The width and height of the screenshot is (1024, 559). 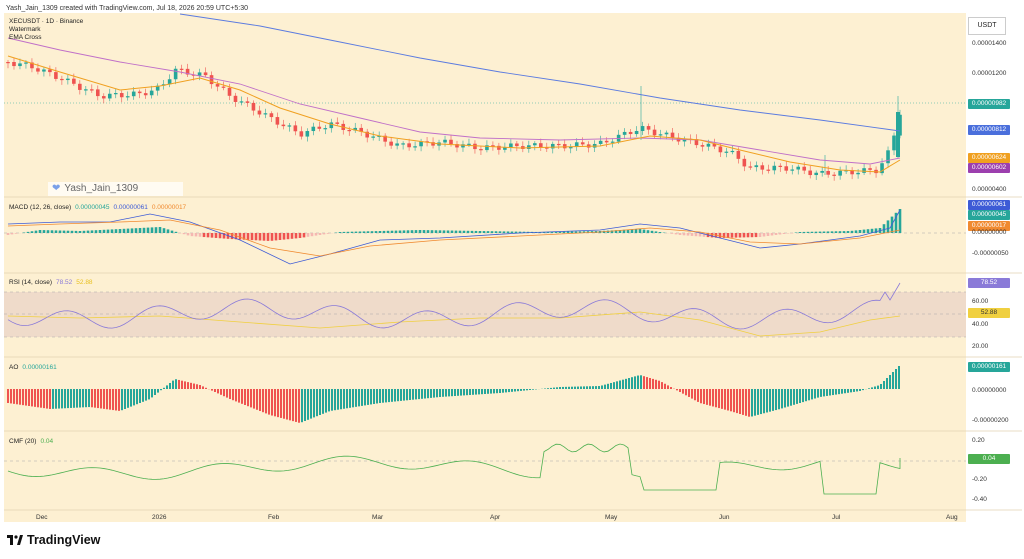 I want to click on macd-axis-neg: -0.00000050, so click(x=990, y=253).